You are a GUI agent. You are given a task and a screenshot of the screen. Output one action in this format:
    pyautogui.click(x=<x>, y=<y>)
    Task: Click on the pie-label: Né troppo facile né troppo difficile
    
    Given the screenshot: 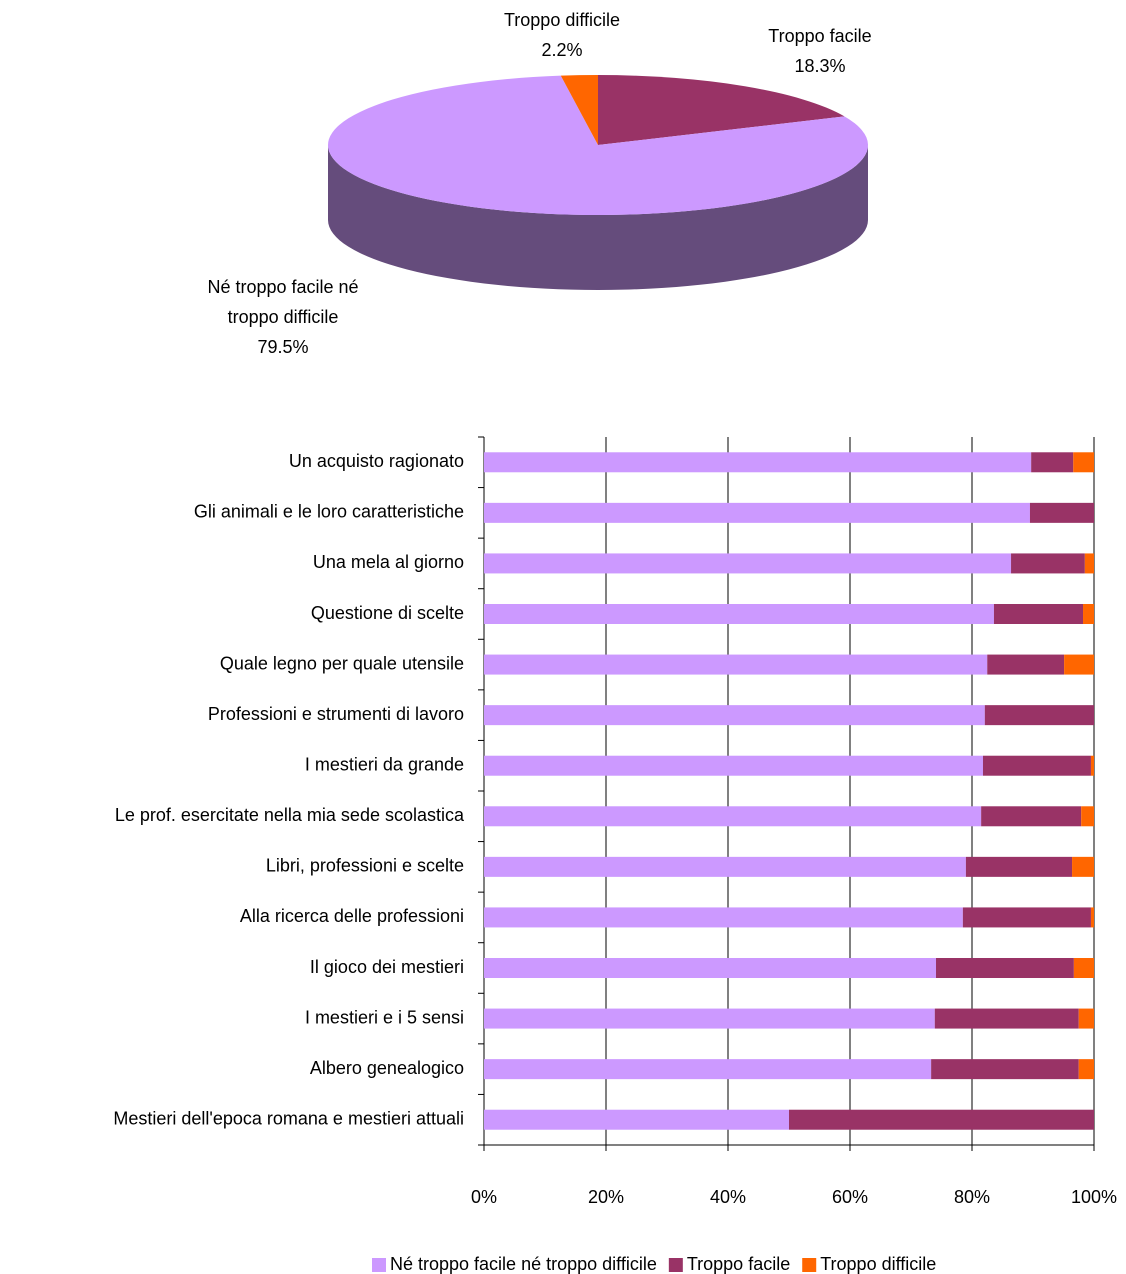 What is the action you would take?
    pyautogui.click(x=283, y=302)
    